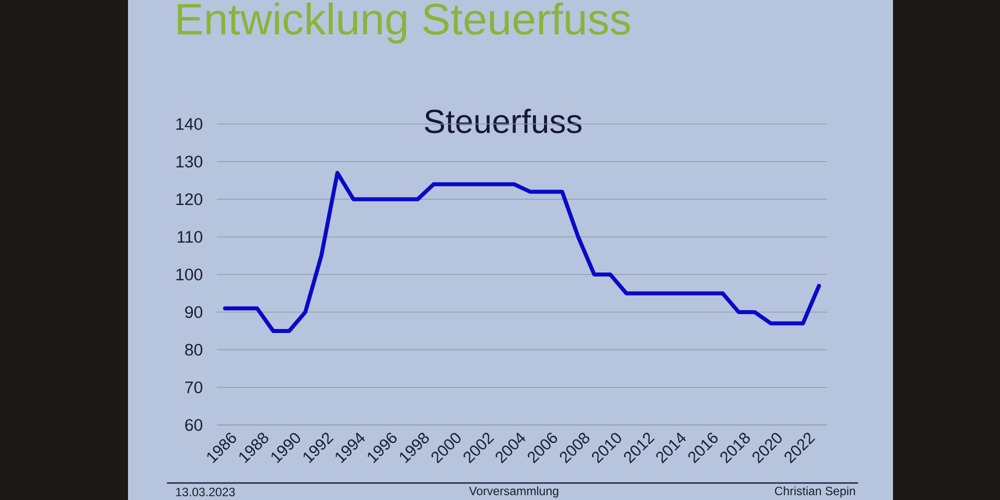 The height and width of the screenshot is (500, 1000). Describe the element at coordinates (814, 492) in the screenshot. I see `text: Christian Sepin` at that location.